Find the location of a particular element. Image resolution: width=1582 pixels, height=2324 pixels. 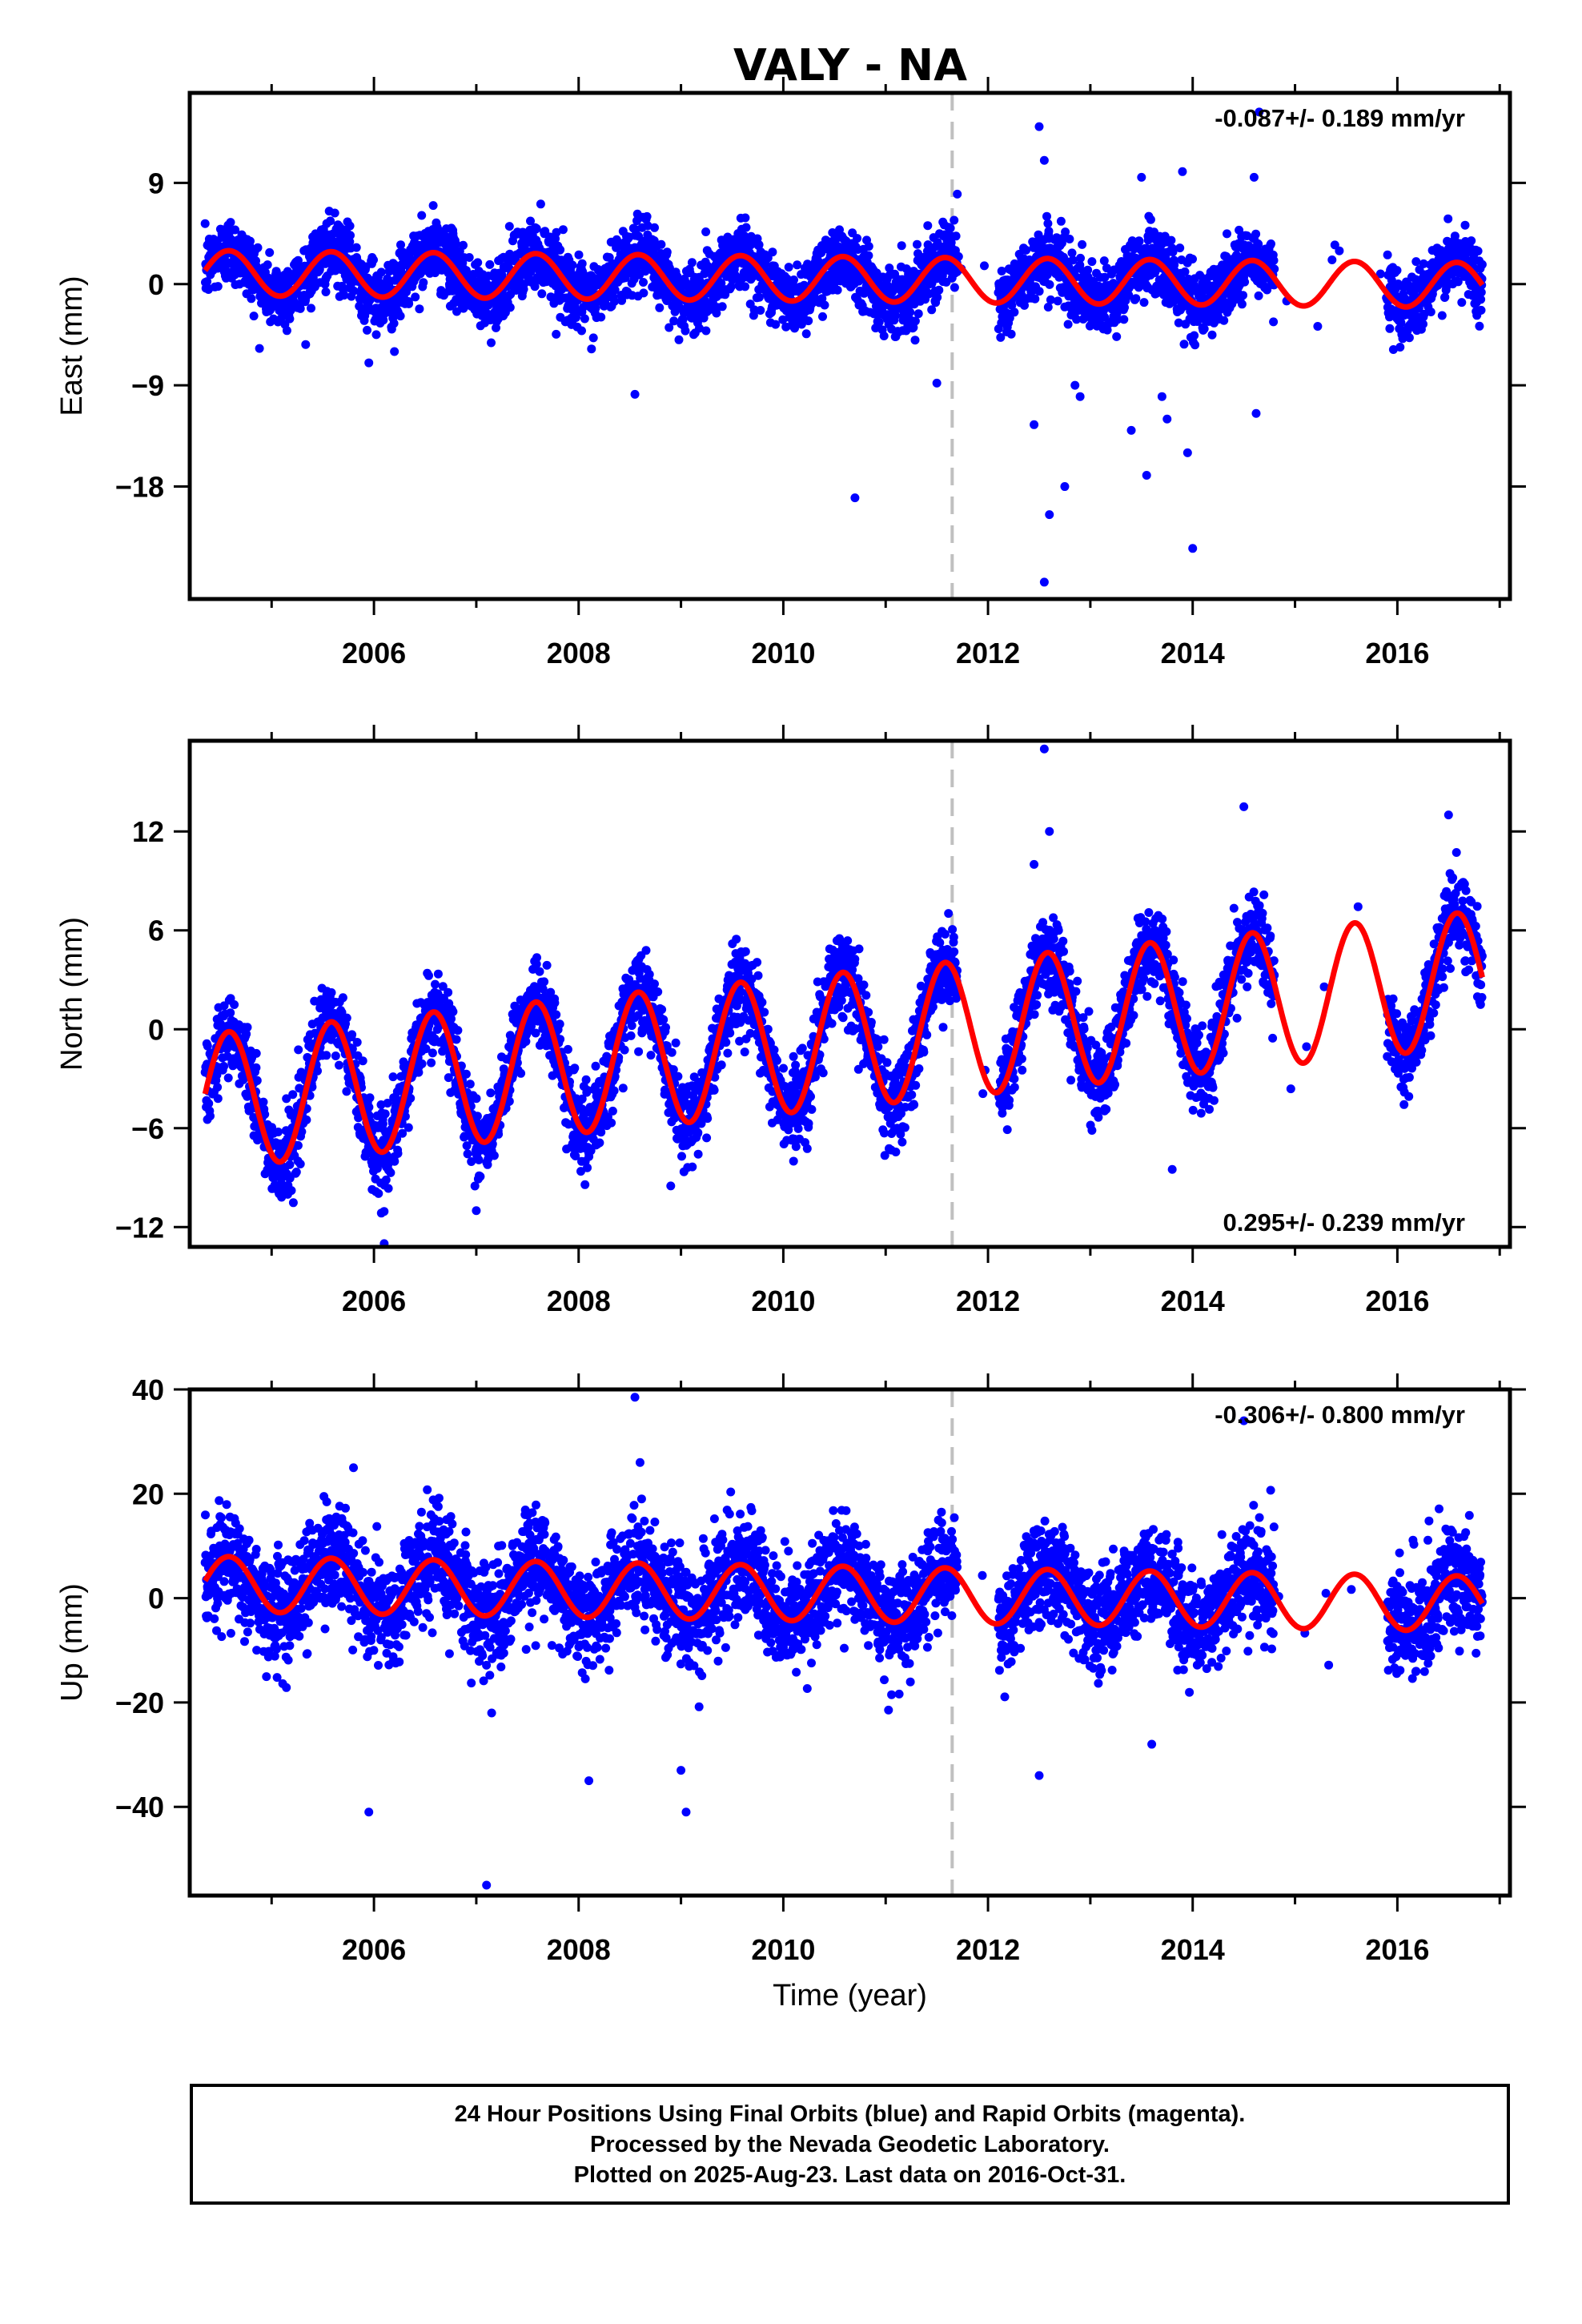

chart-title: VALY - NA is located at coordinates (850, 65).